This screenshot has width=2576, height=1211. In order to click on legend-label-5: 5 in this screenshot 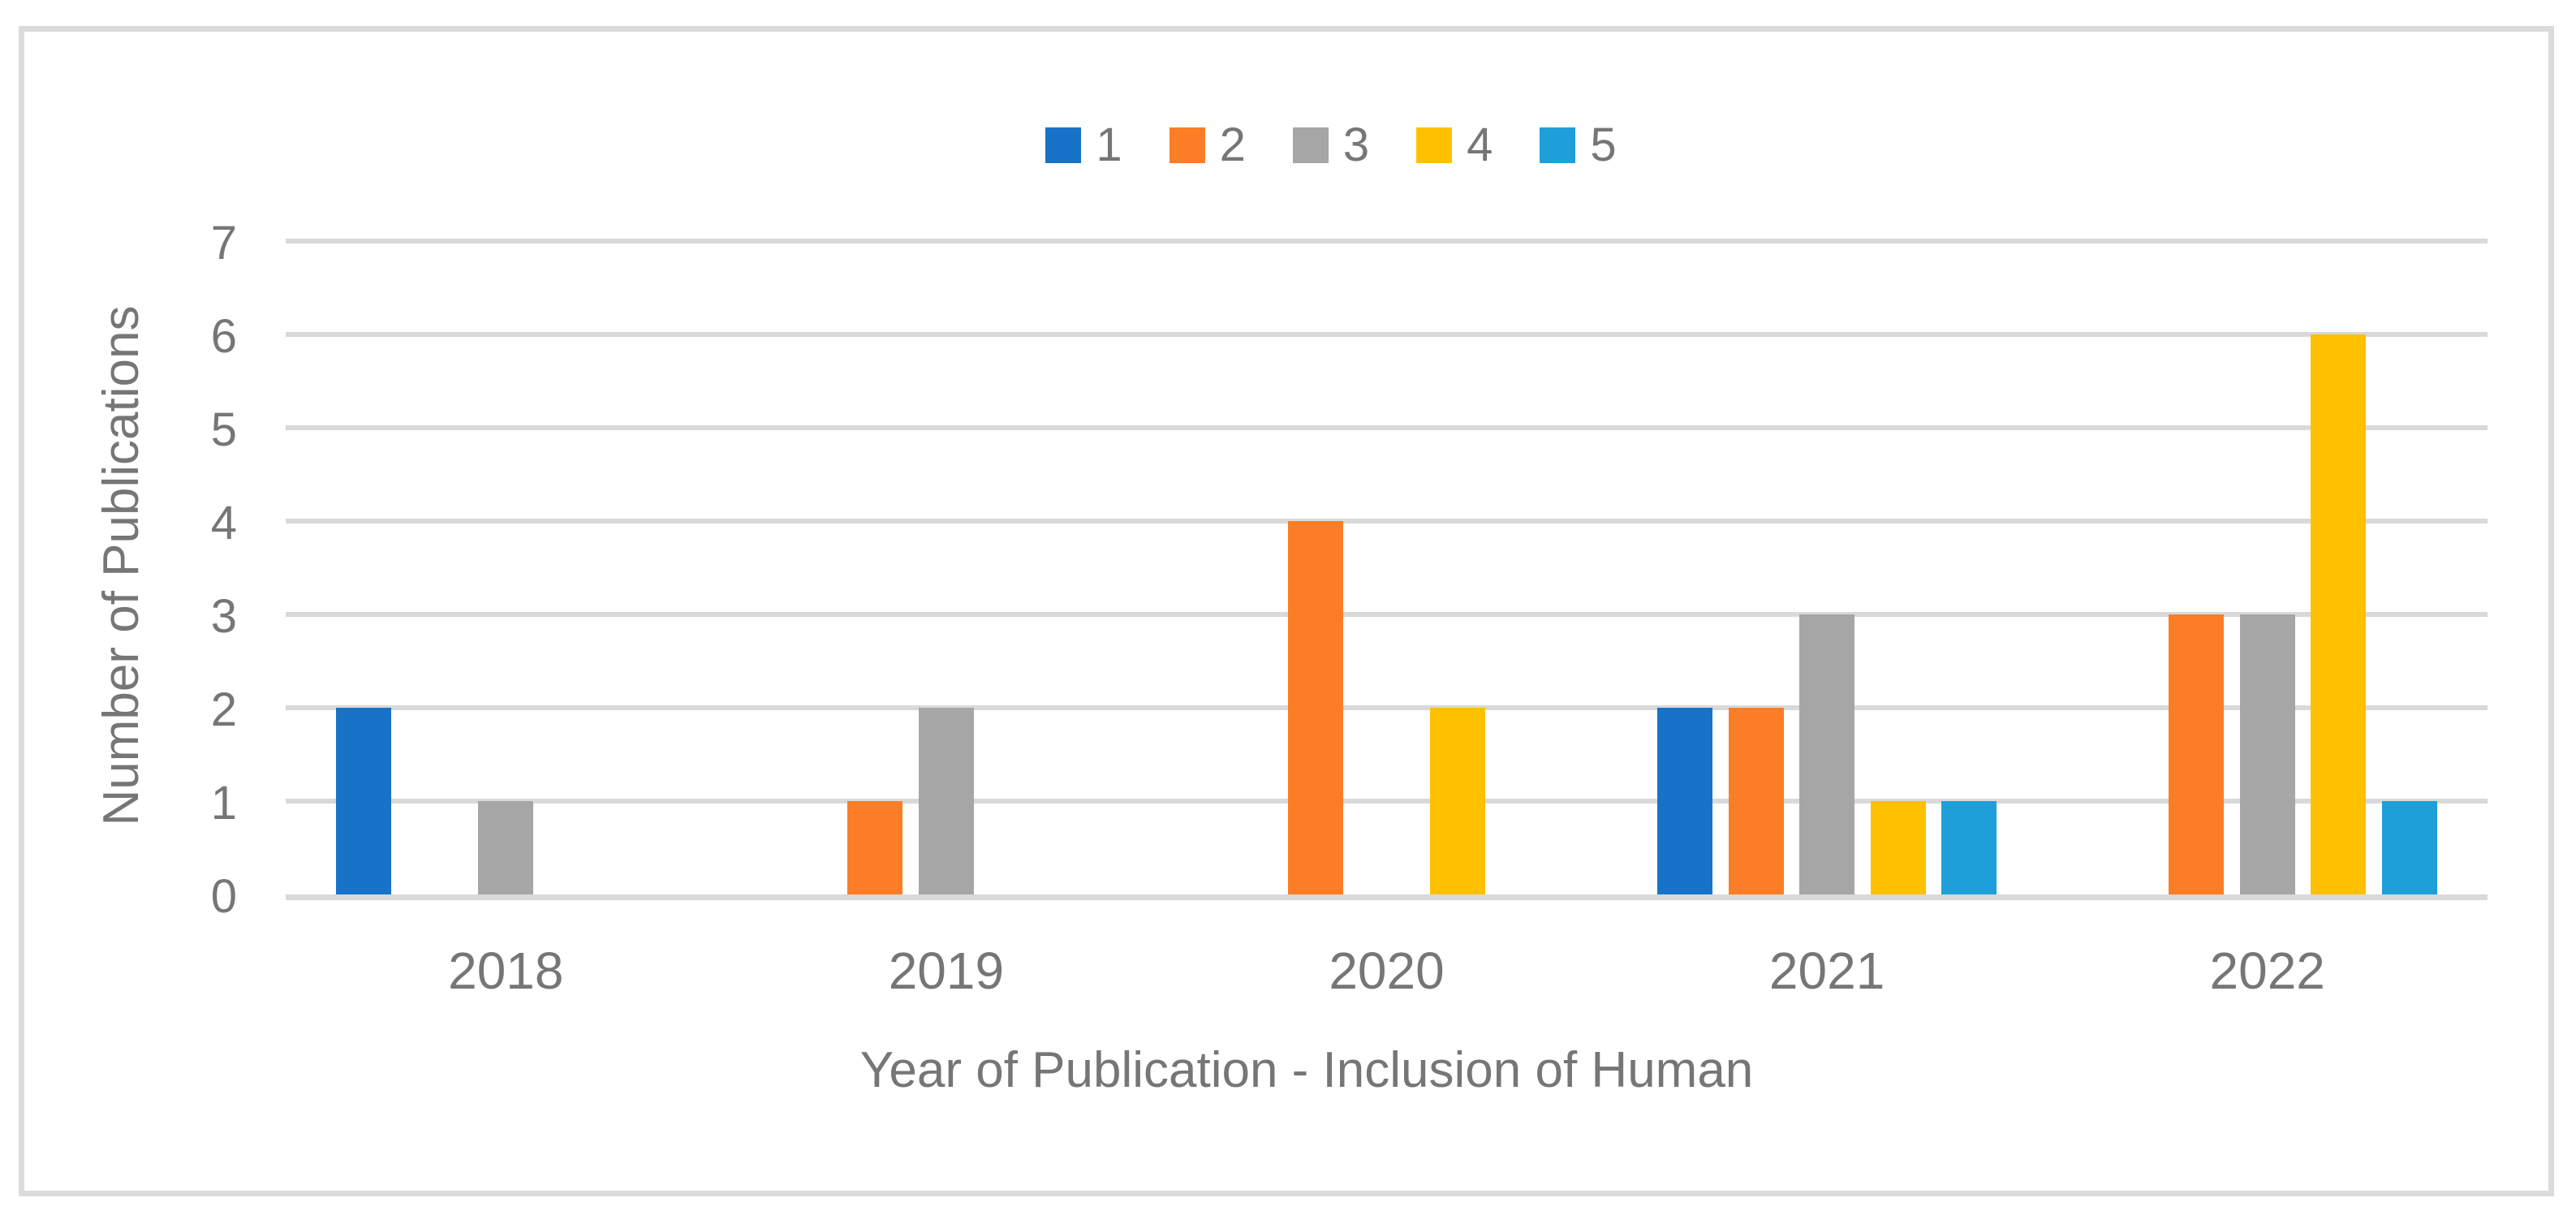, I will do `click(1604, 145)`.